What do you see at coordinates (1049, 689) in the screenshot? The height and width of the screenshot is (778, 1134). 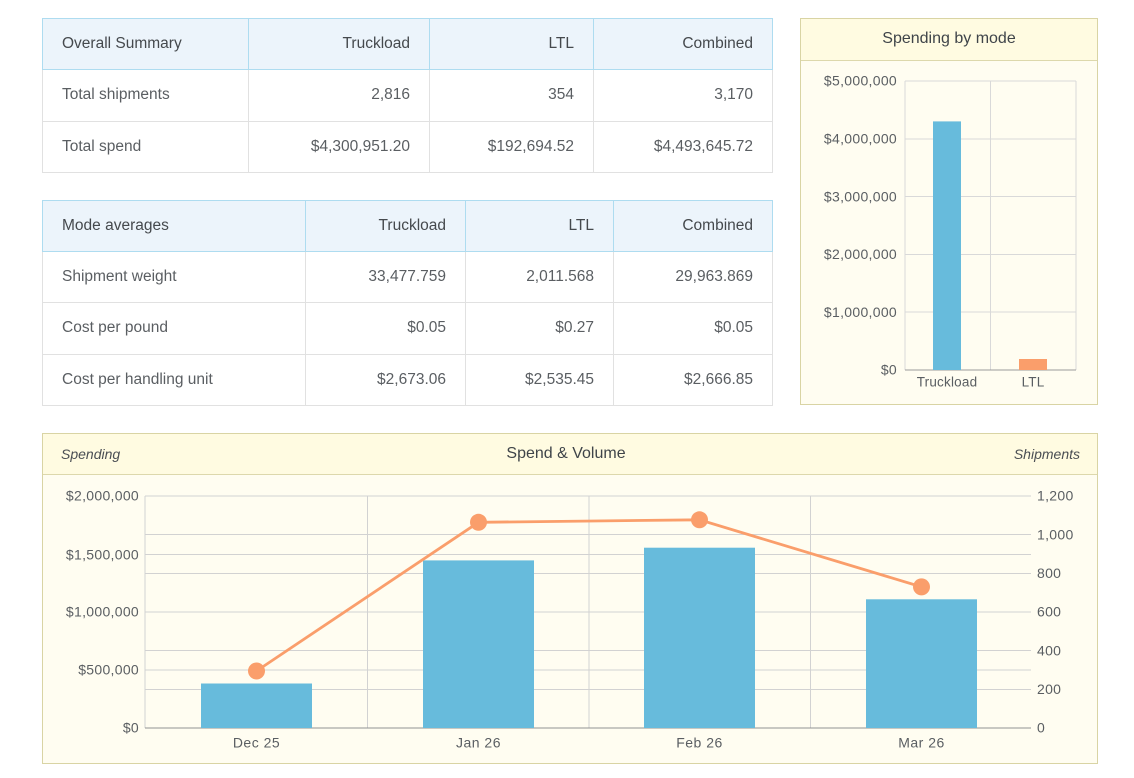 I see `svg-text: 200` at bounding box center [1049, 689].